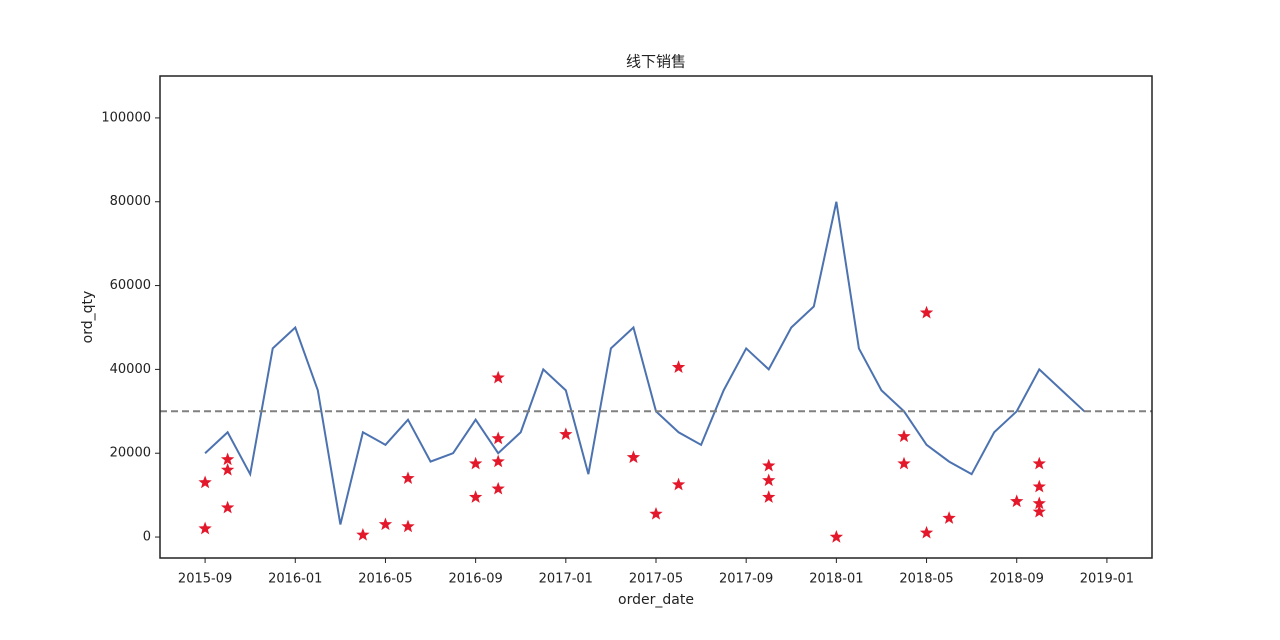  I want to click on x-tick-label: 2019-01, so click(1107, 579).